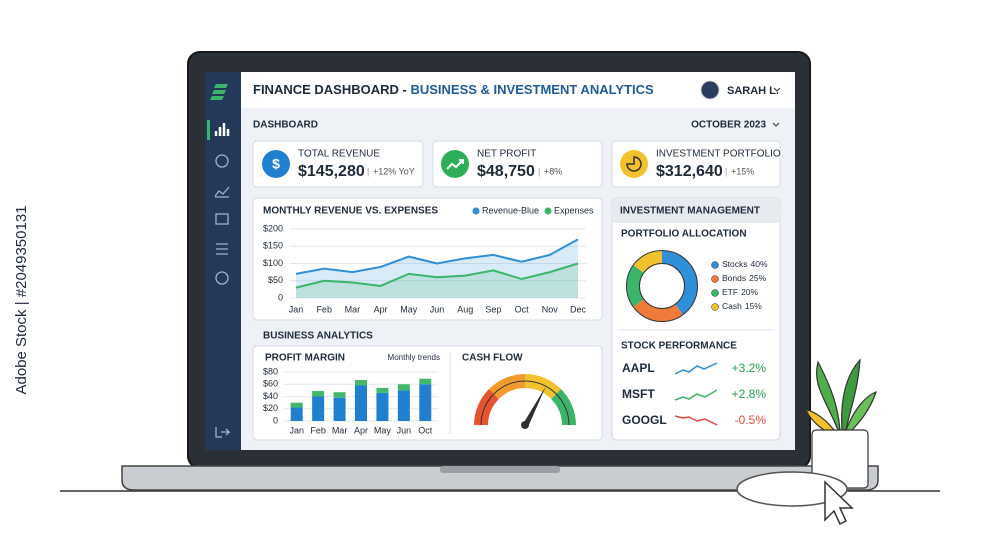 The height and width of the screenshot is (558, 1000). I want to click on gauge-hub, so click(525, 425).